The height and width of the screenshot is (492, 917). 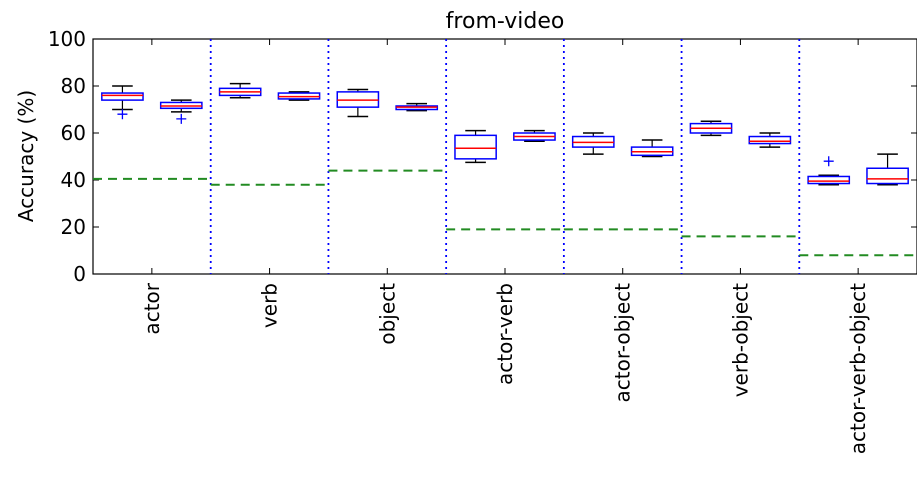 I want to click on x-tick-label: actor-verb, so click(x=505, y=334).